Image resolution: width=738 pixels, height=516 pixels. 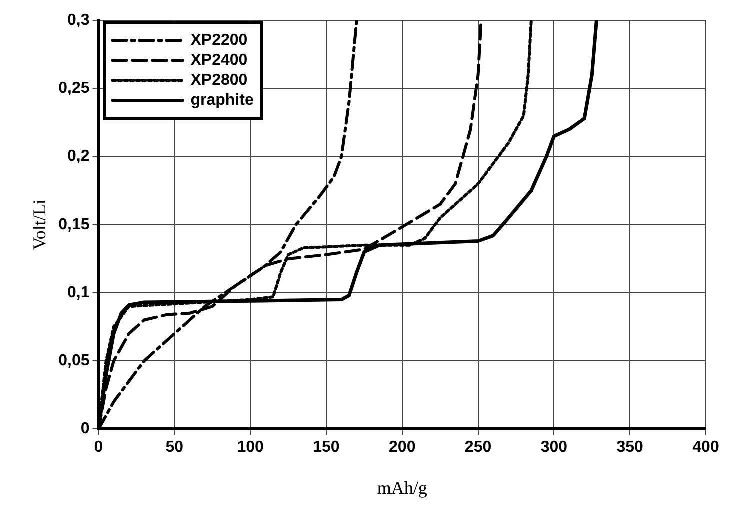 I want to click on x-tick-label: 150, so click(x=326, y=447).